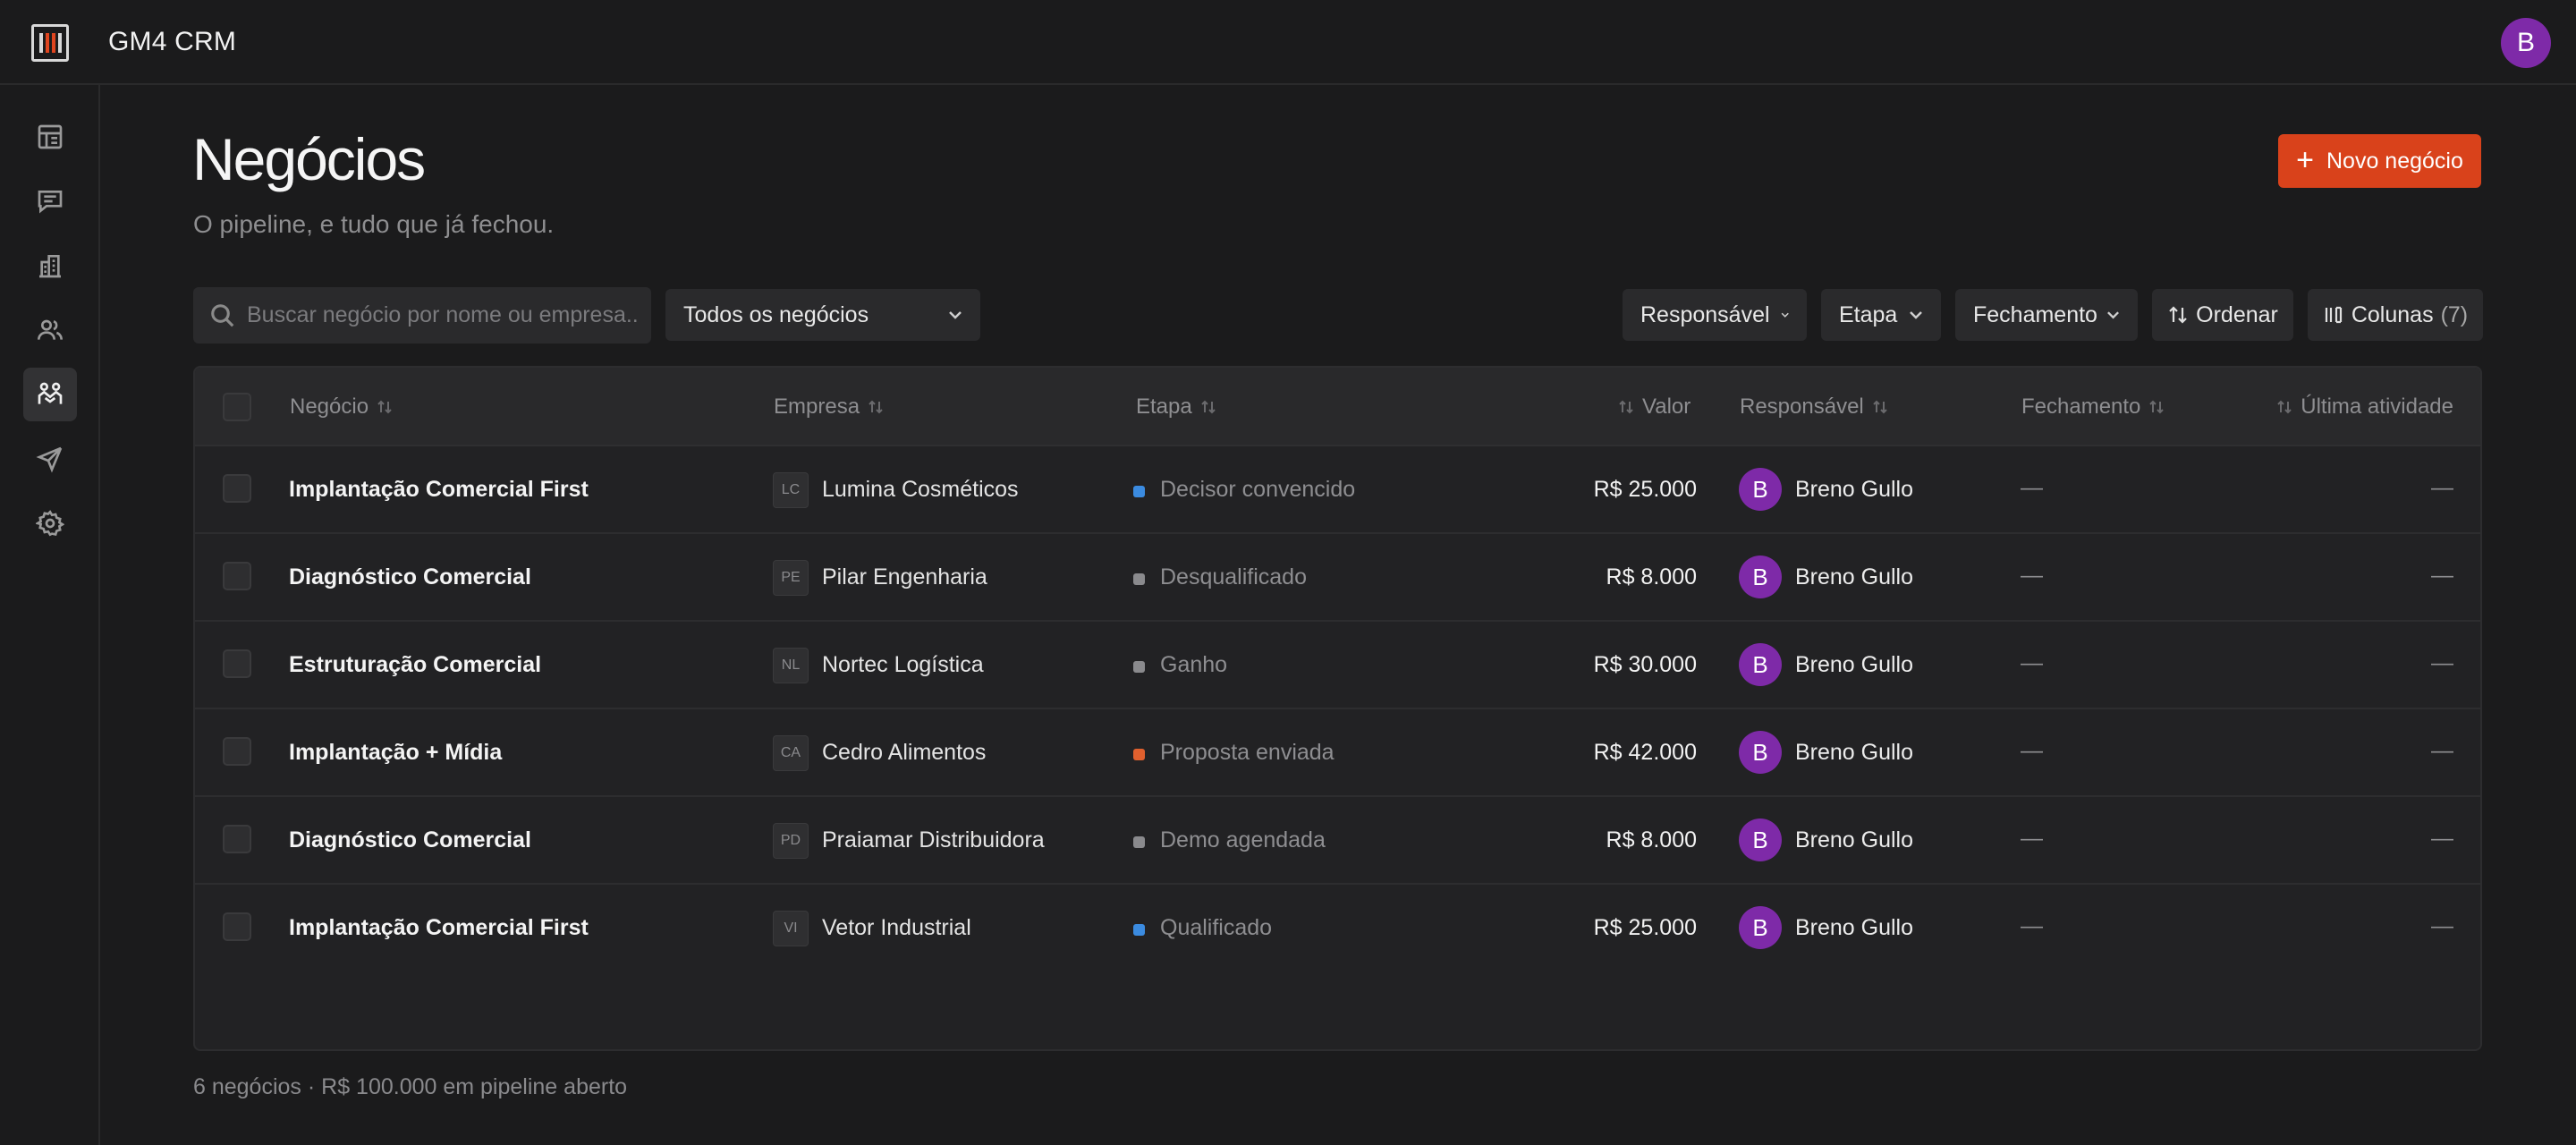 This screenshot has height=1145, width=2576. Describe the element at coordinates (2379, 161) in the screenshot. I see `new-deal-button: + Novo negócio` at that location.